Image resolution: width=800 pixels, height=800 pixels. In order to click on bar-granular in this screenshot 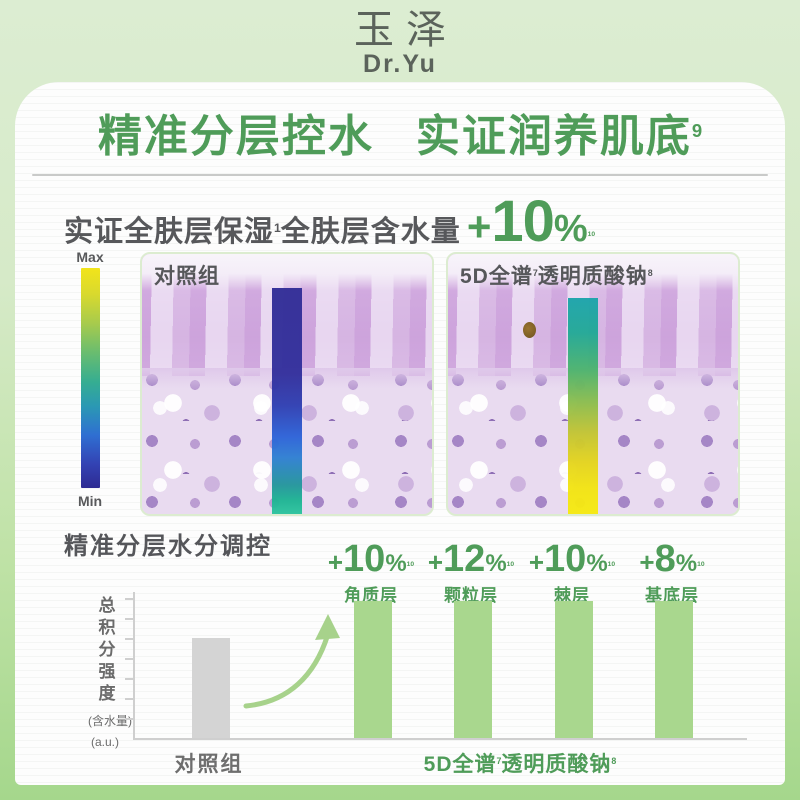, I will do `click(473, 669)`.